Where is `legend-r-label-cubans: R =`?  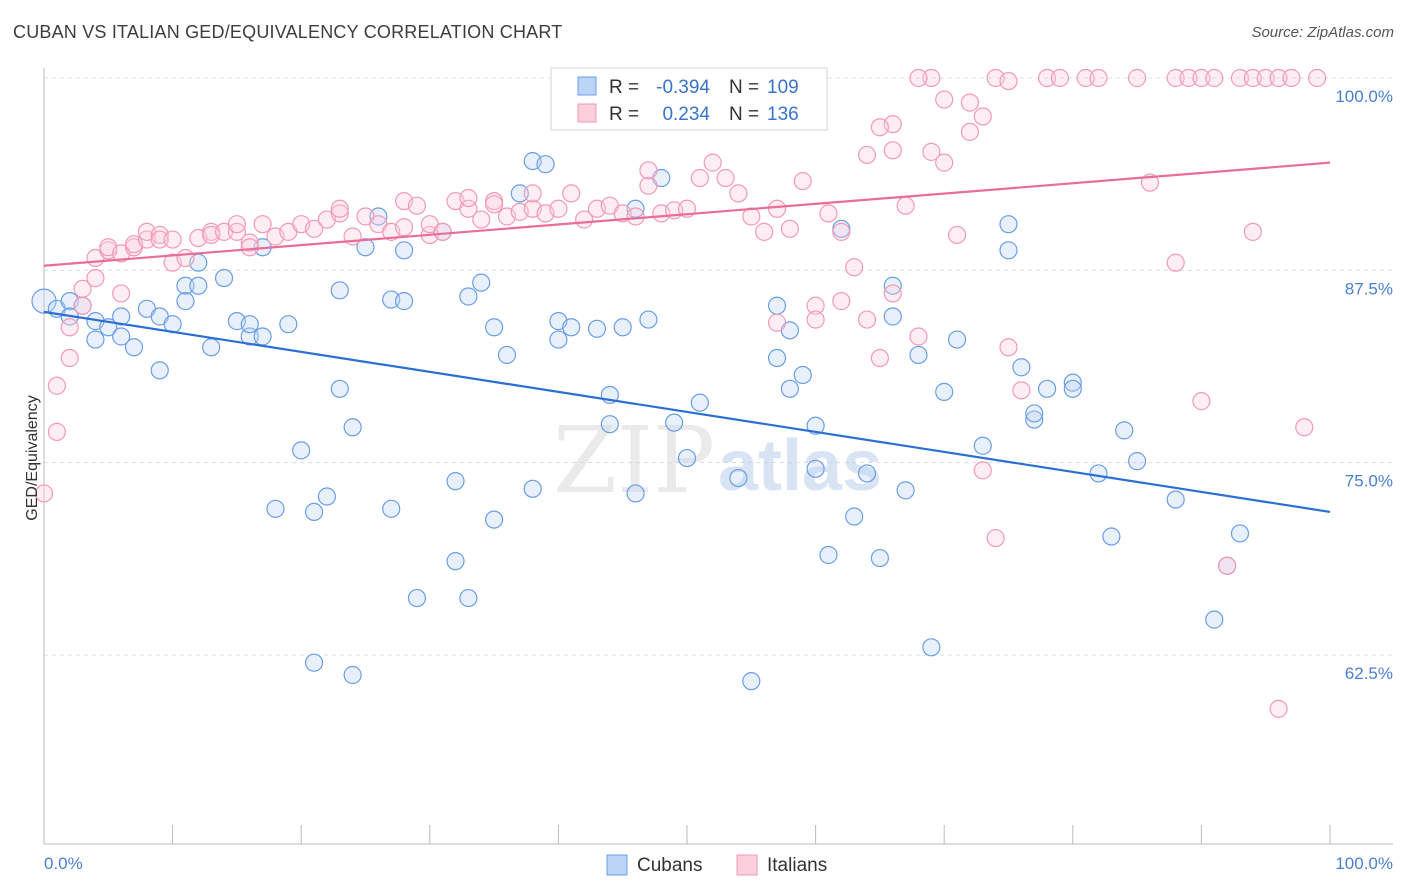 legend-r-label-cubans: R = is located at coordinates (624, 87).